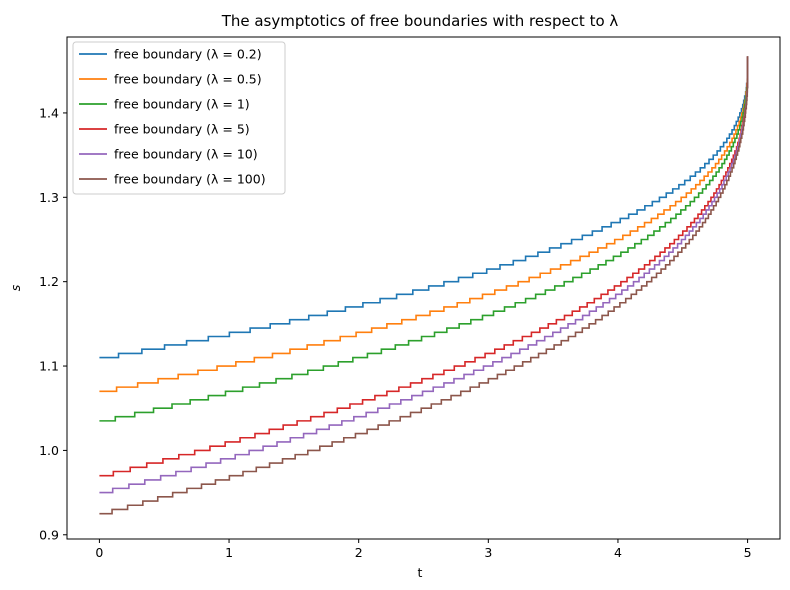 The image size is (790, 590). Describe the element at coordinates (49, 534) in the screenshot. I see `y-tick-label: 0.9` at that location.